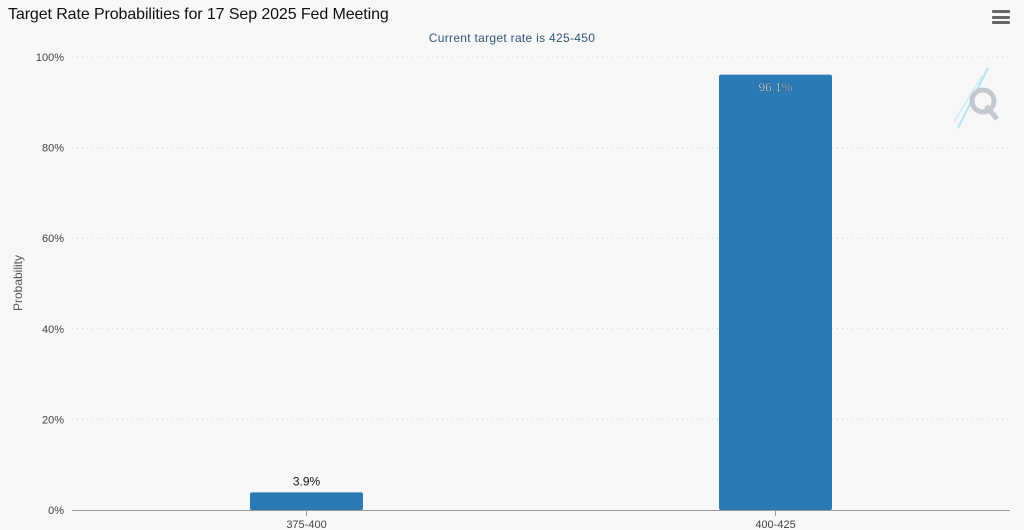 The height and width of the screenshot is (530, 1024). Describe the element at coordinates (18, 283) in the screenshot. I see `y-axis-label: Probability` at that location.